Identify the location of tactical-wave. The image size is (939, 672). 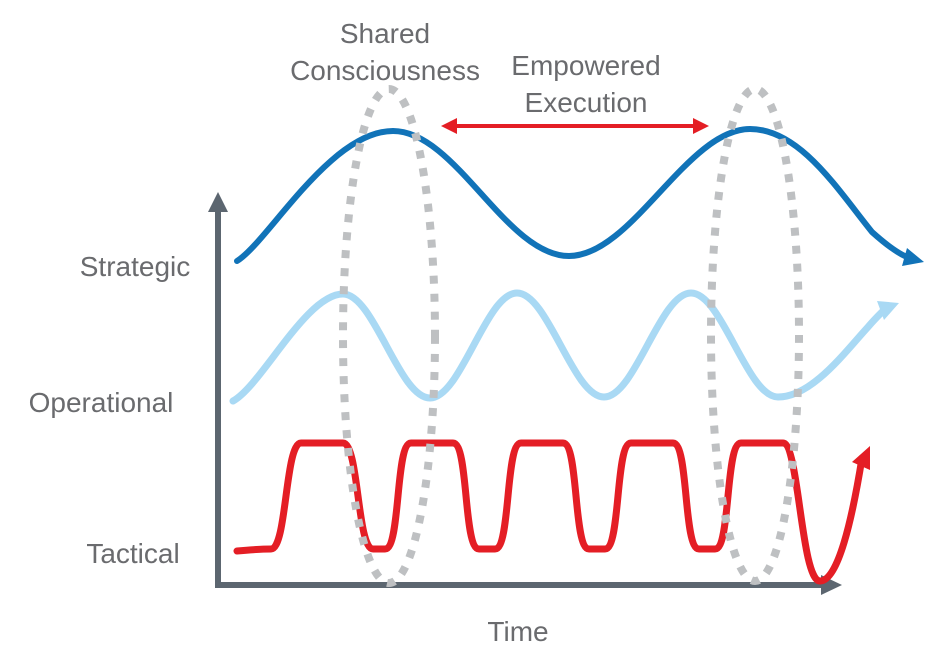
(549, 512).